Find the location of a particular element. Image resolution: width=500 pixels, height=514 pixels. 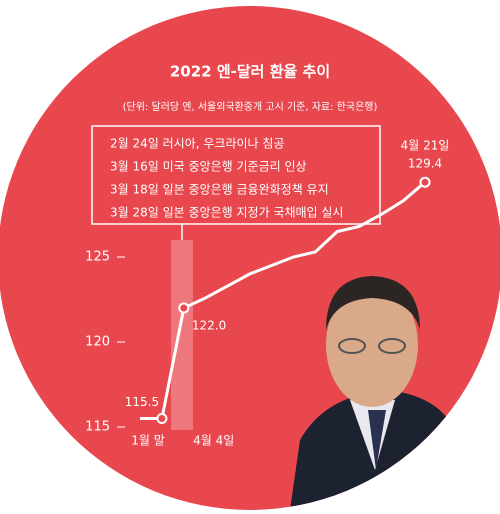

y-tick-label: 125 is located at coordinates (97, 257).